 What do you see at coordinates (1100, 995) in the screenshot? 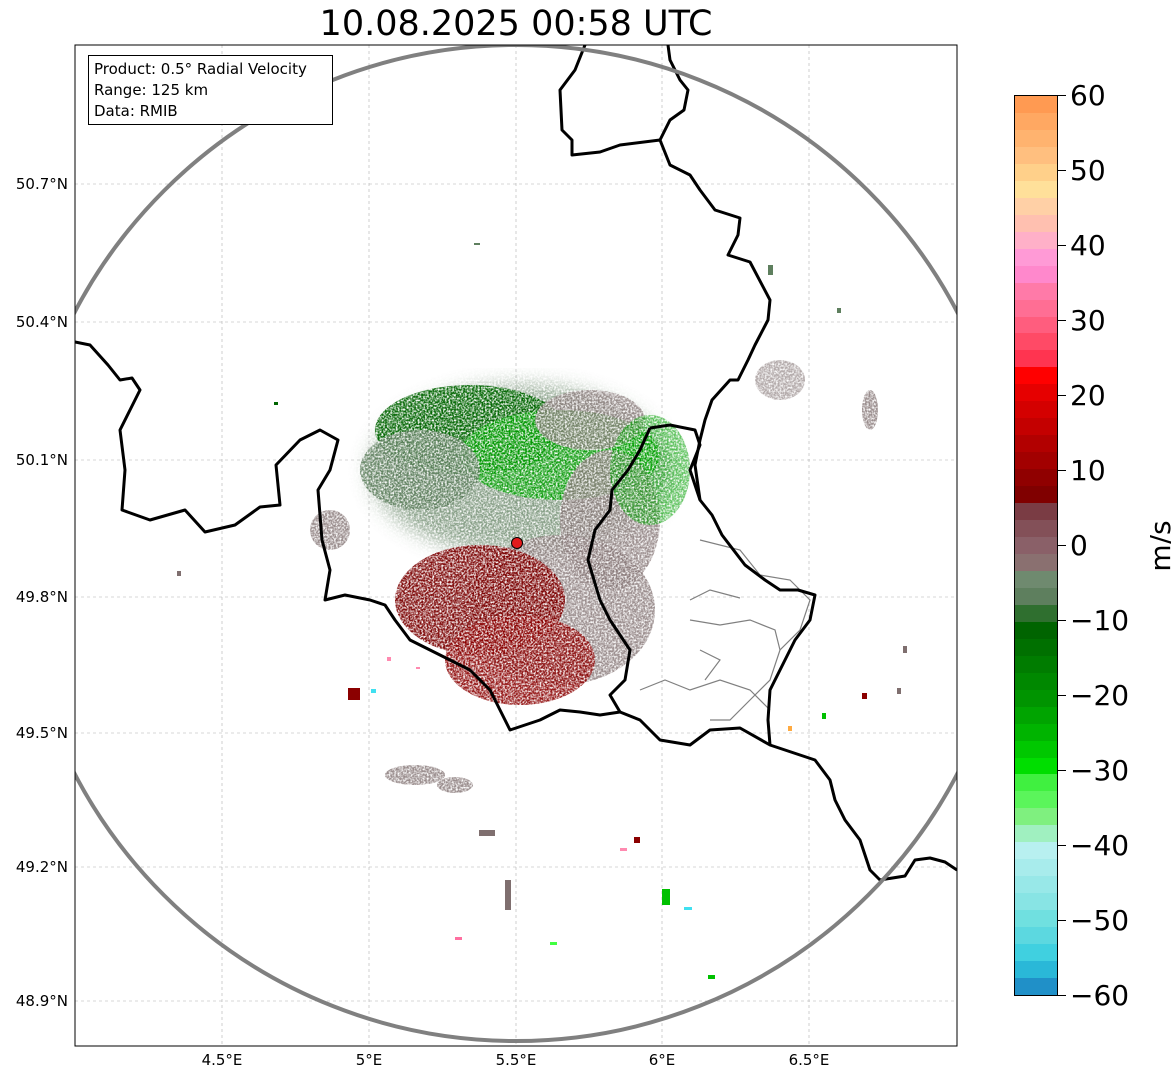
I see `colorbar-label: −60` at bounding box center [1100, 995].